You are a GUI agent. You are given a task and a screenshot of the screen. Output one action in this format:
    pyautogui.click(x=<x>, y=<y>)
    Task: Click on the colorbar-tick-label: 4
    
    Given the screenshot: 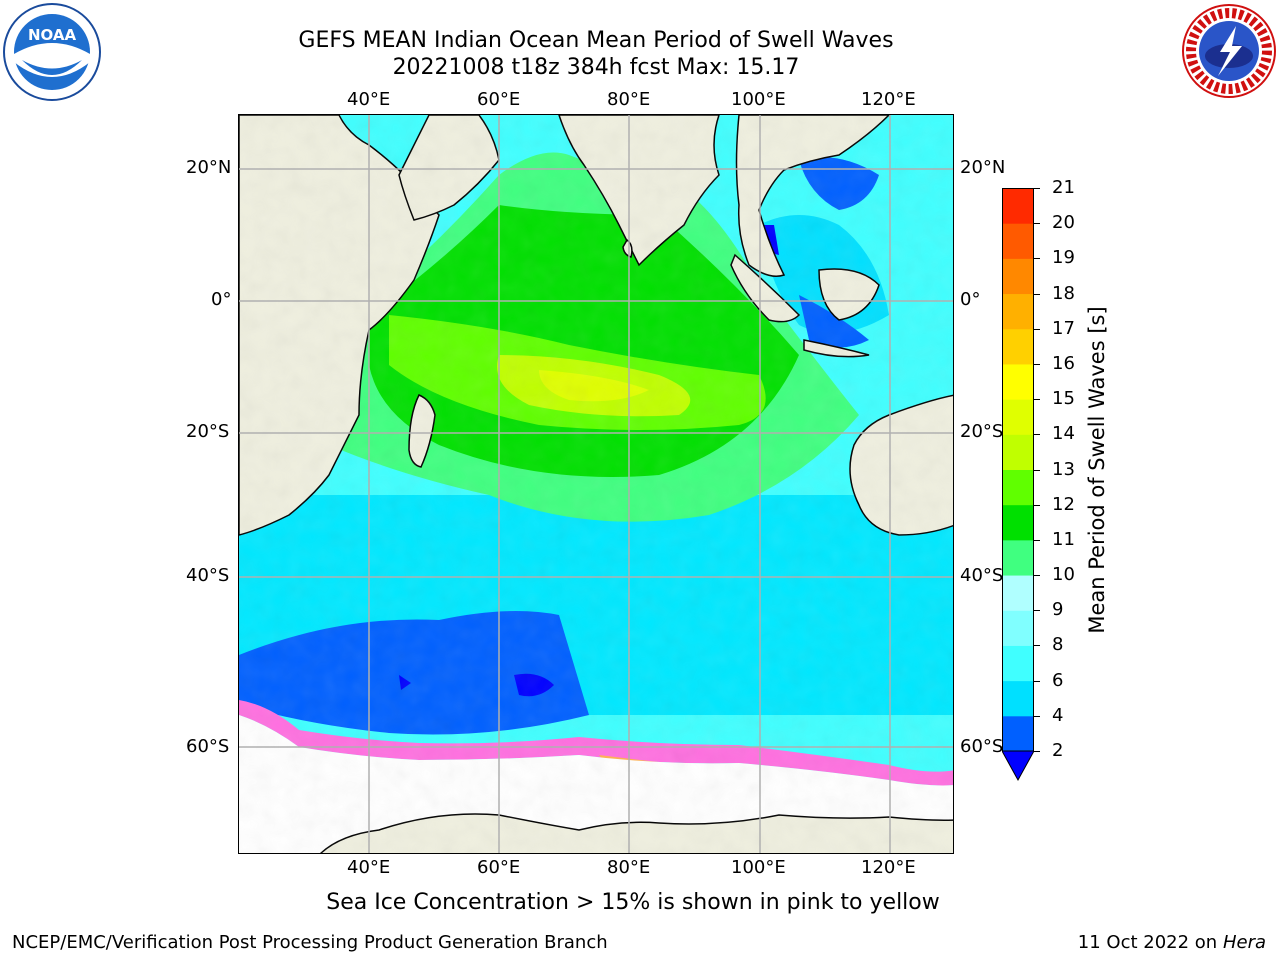 What is the action you would take?
    pyautogui.click(x=1058, y=715)
    